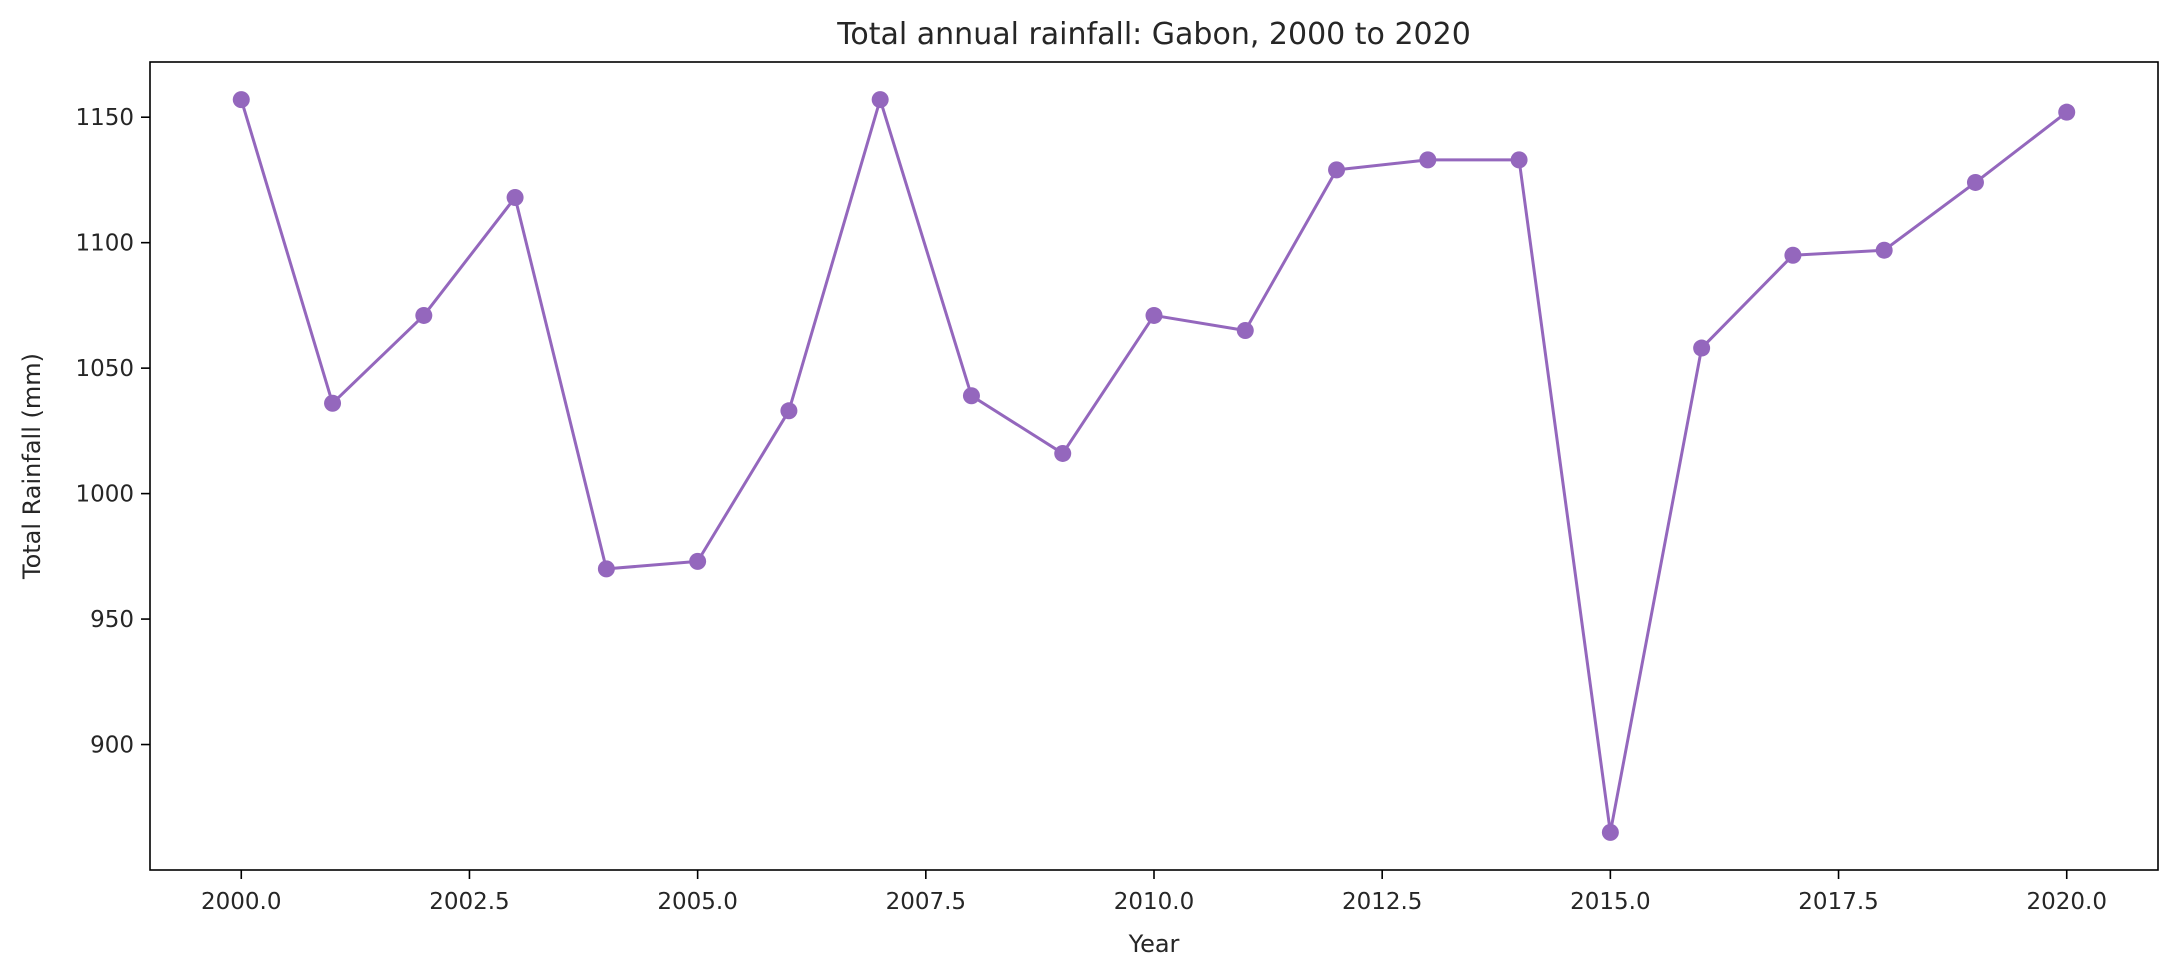  I want to click on x-tick-label: 2007.5, so click(926, 902).